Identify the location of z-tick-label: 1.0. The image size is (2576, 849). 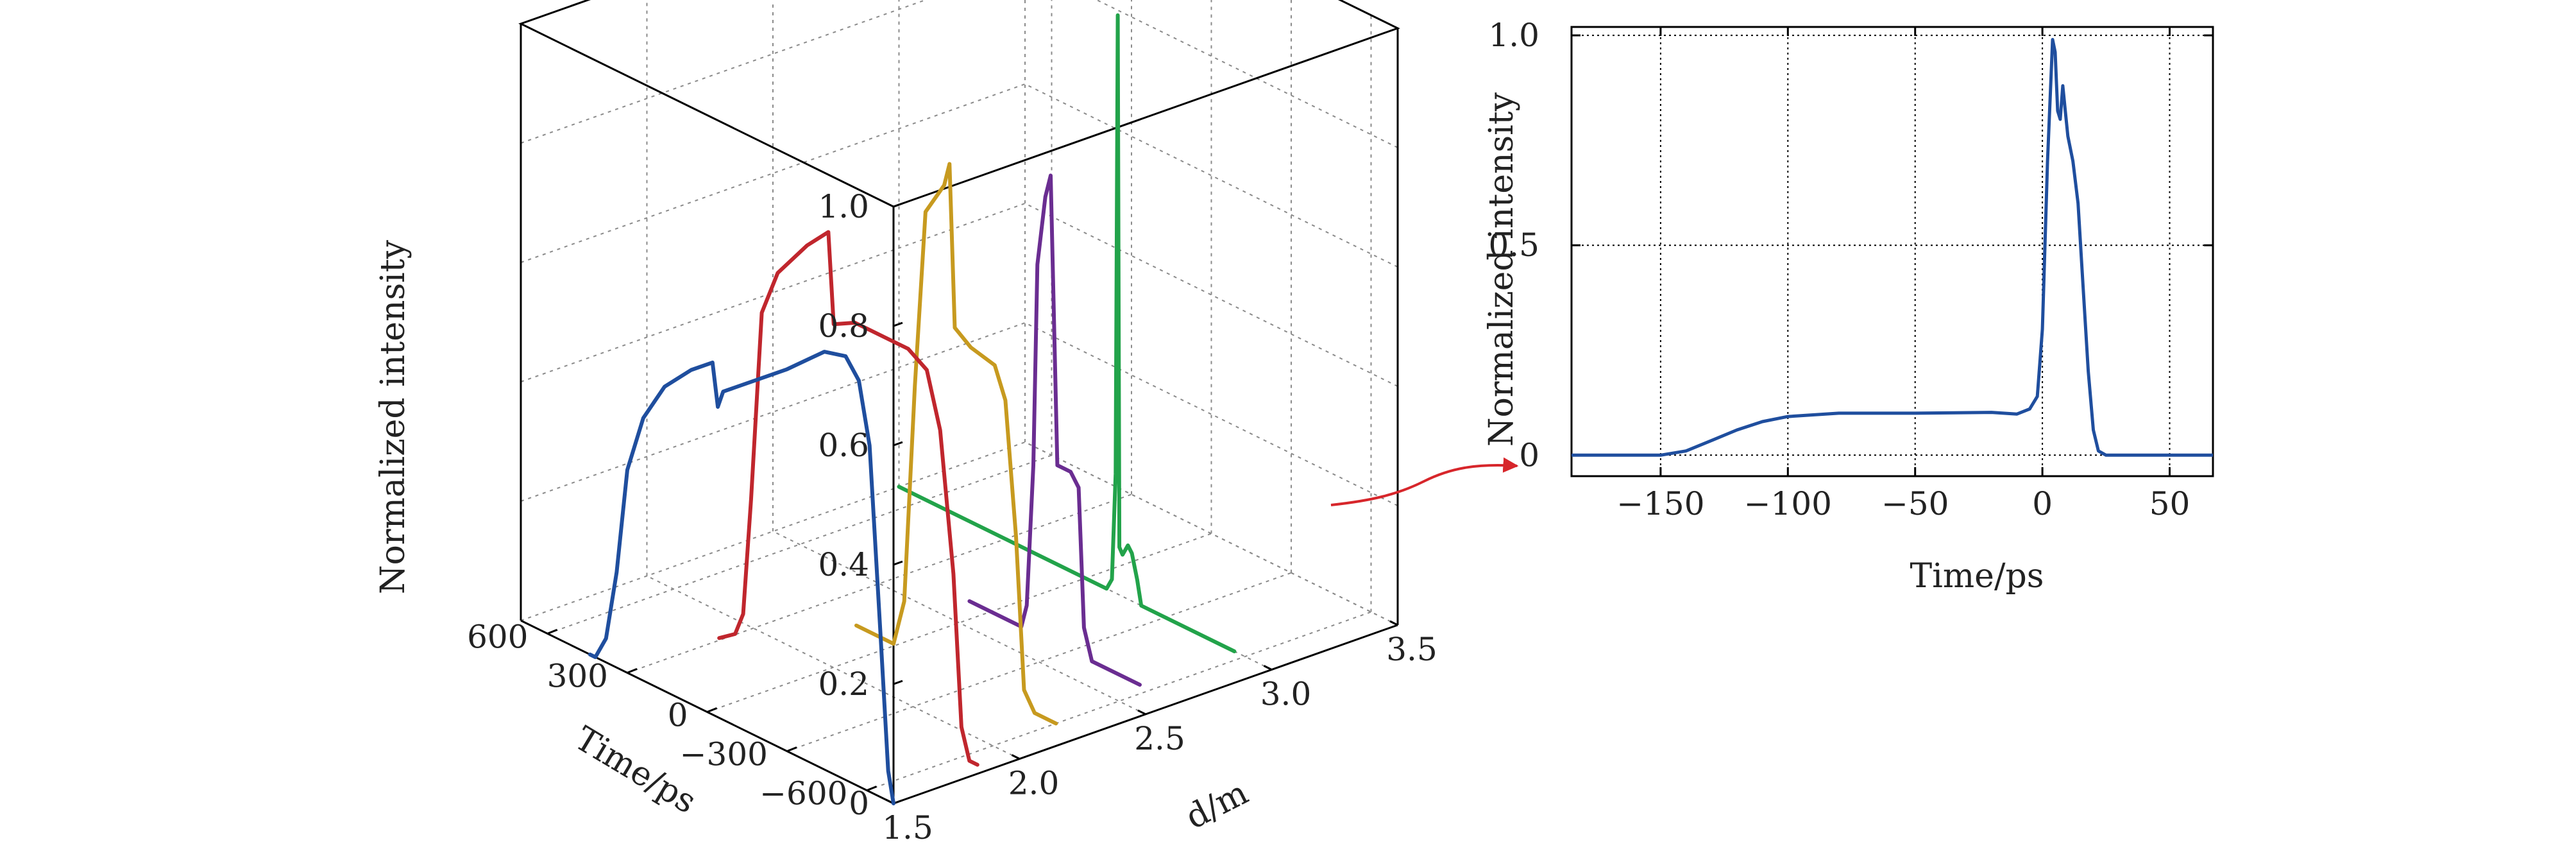
(843, 206).